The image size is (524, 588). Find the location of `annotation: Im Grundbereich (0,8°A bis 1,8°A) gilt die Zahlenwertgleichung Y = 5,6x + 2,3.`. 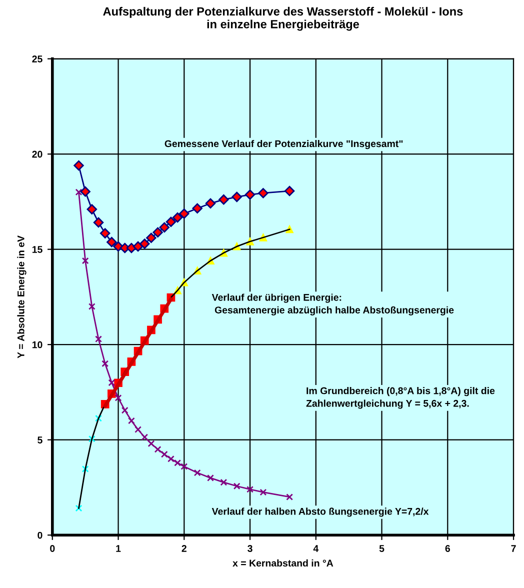

annotation: Im Grundbereich (0,8°A bis 1,8°A) gilt die Zahlenwertgleichung Y = 5,6x + 2,3. is located at coordinates (400, 398).